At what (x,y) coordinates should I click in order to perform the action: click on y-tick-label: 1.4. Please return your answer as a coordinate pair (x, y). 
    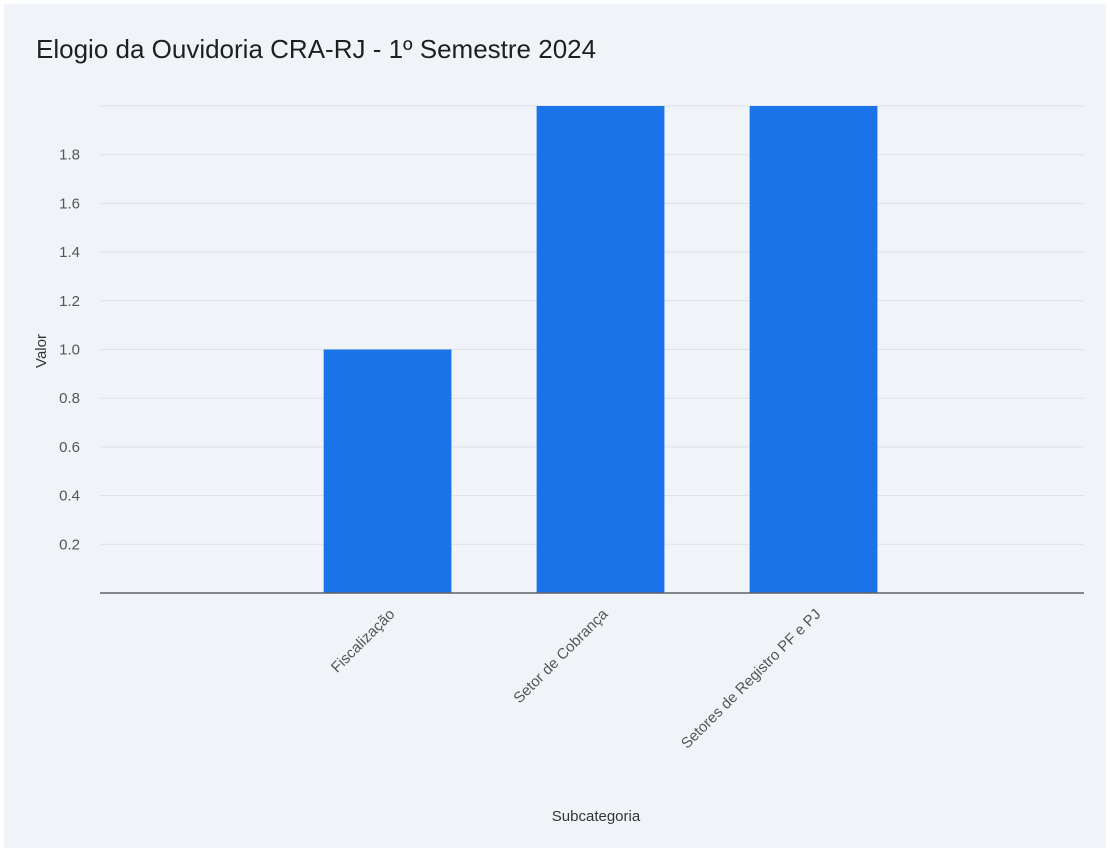
    Looking at the image, I should click on (69, 252).